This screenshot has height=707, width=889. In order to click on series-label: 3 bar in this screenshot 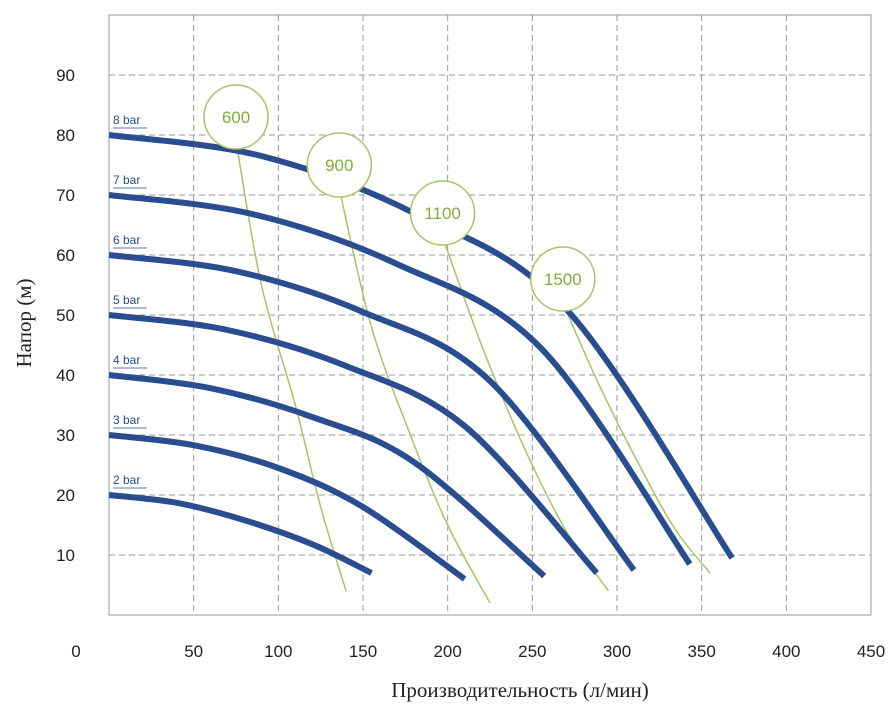, I will do `click(126, 420)`.